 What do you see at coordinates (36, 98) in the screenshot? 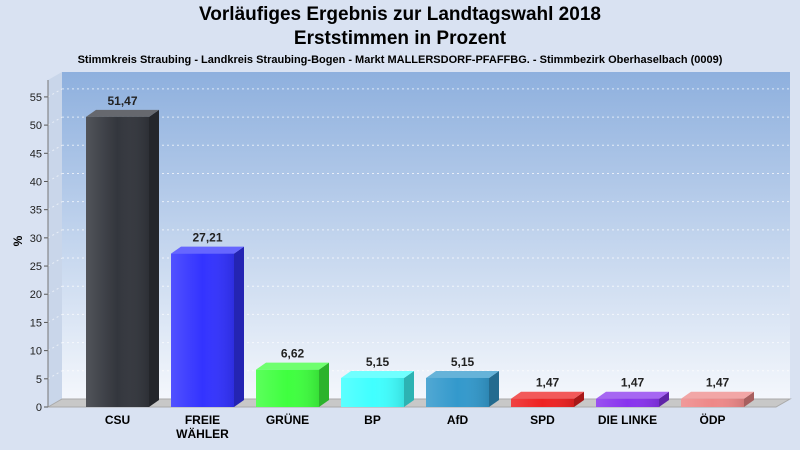
I see `y-tick-label: 55` at bounding box center [36, 98].